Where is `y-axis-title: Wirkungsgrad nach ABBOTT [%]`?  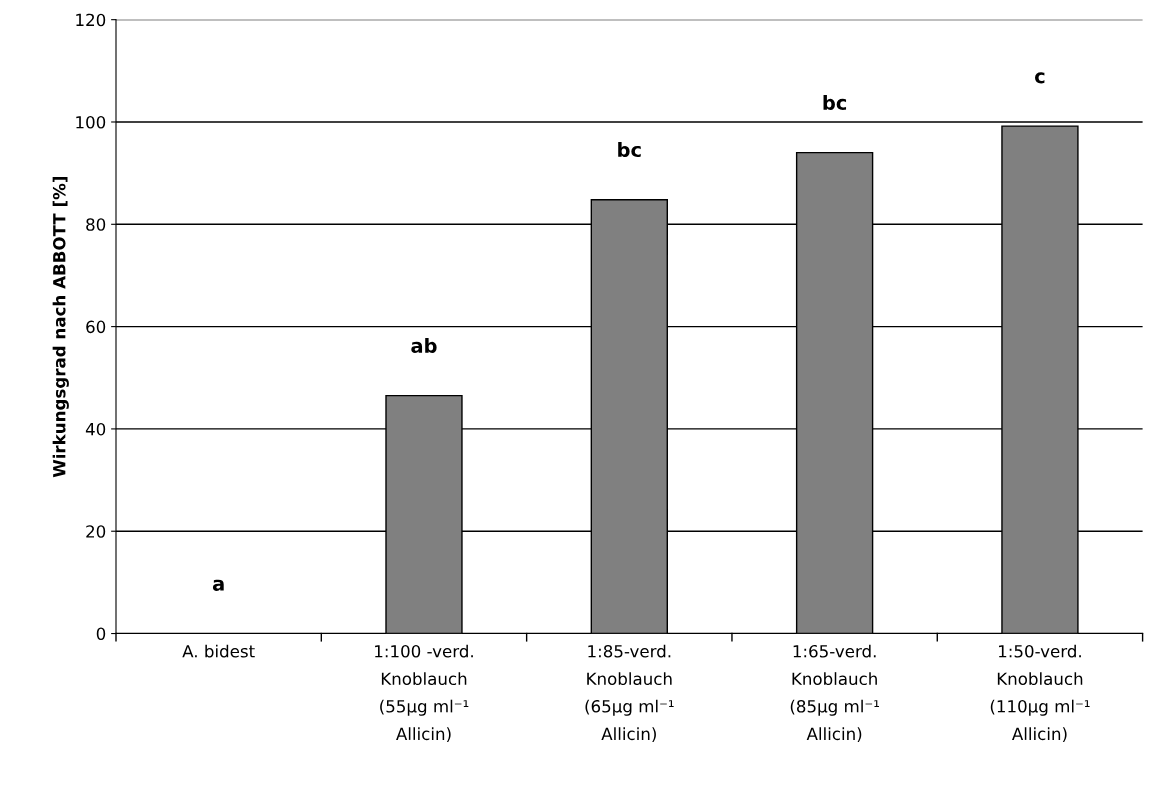
y-axis-title: Wirkungsgrad nach ABBOTT [%] is located at coordinates (60, 327).